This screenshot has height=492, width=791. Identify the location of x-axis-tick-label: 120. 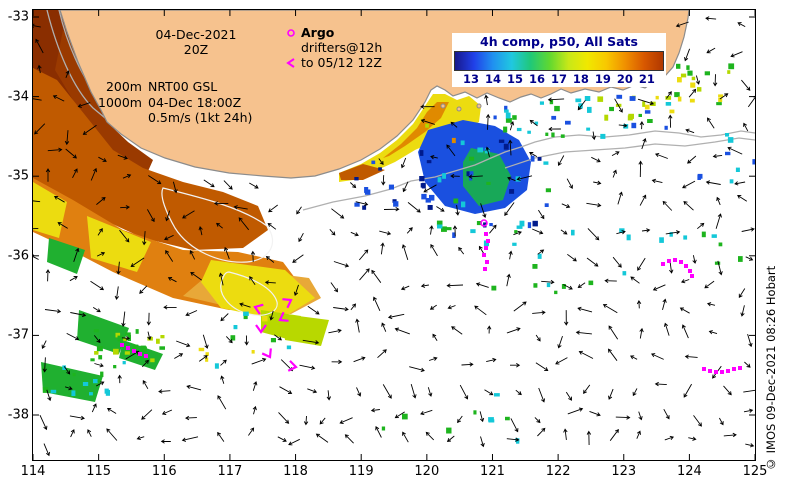
(427, 471).